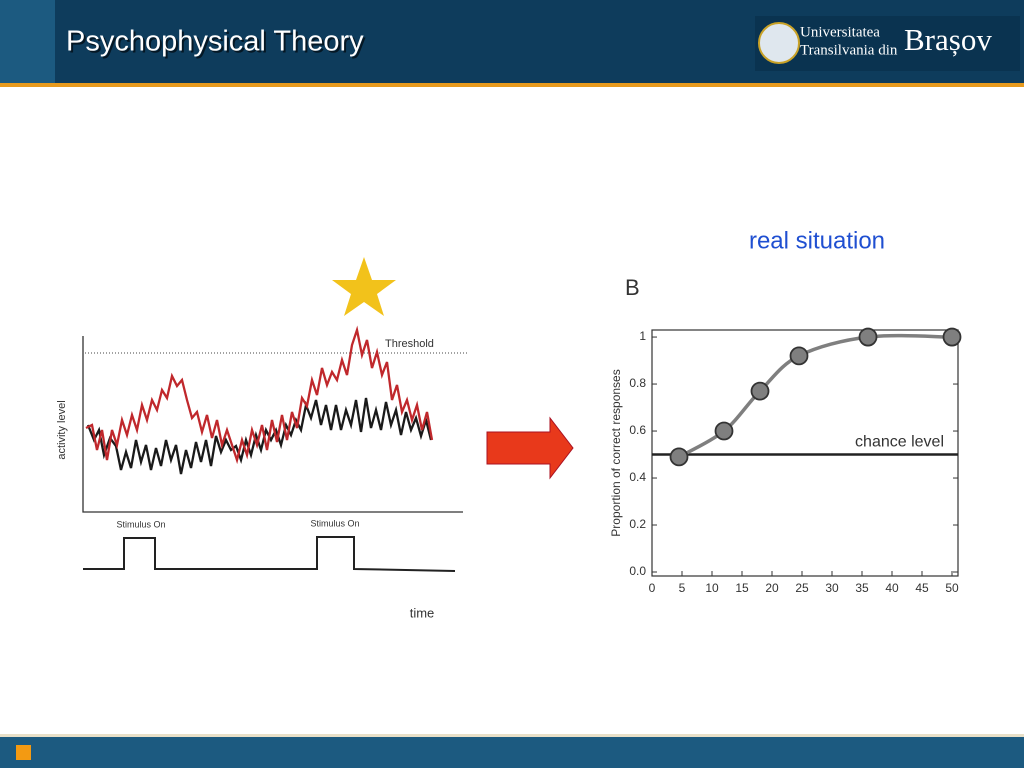 The width and height of the screenshot is (1024, 768). What do you see at coordinates (922, 588) in the screenshot?
I see `x-tick-label: 45` at bounding box center [922, 588].